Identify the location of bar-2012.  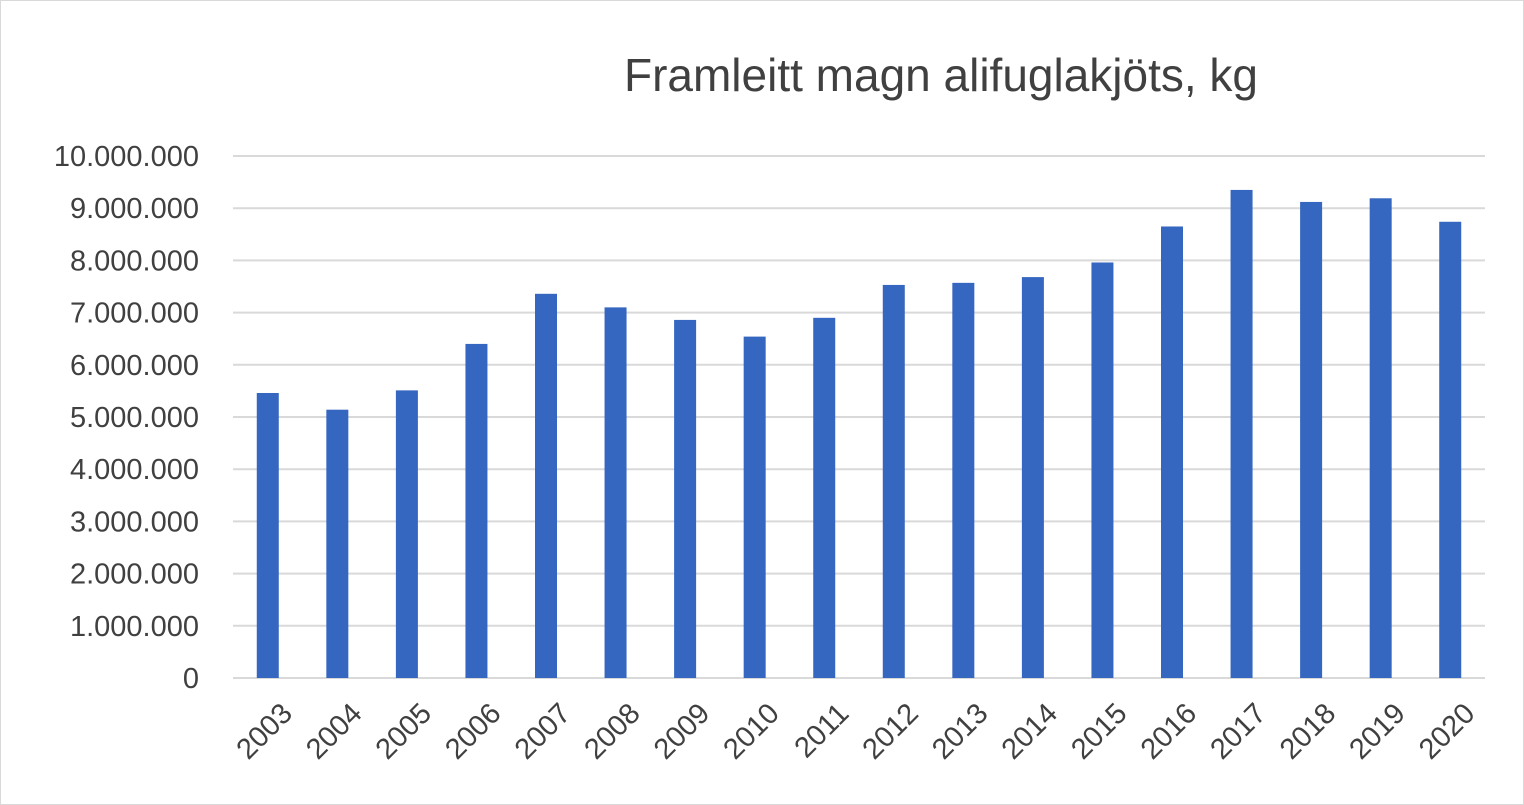
(893, 481).